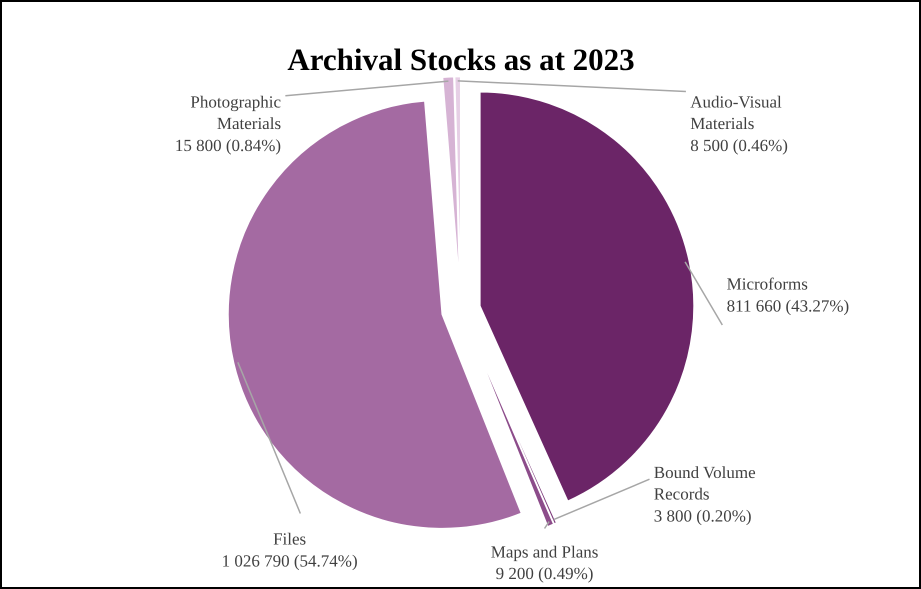  What do you see at coordinates (461, 59) in the screenshot?
I see `chart-title: Archival Stocks as at 2023` at bounding box center [461, 59].